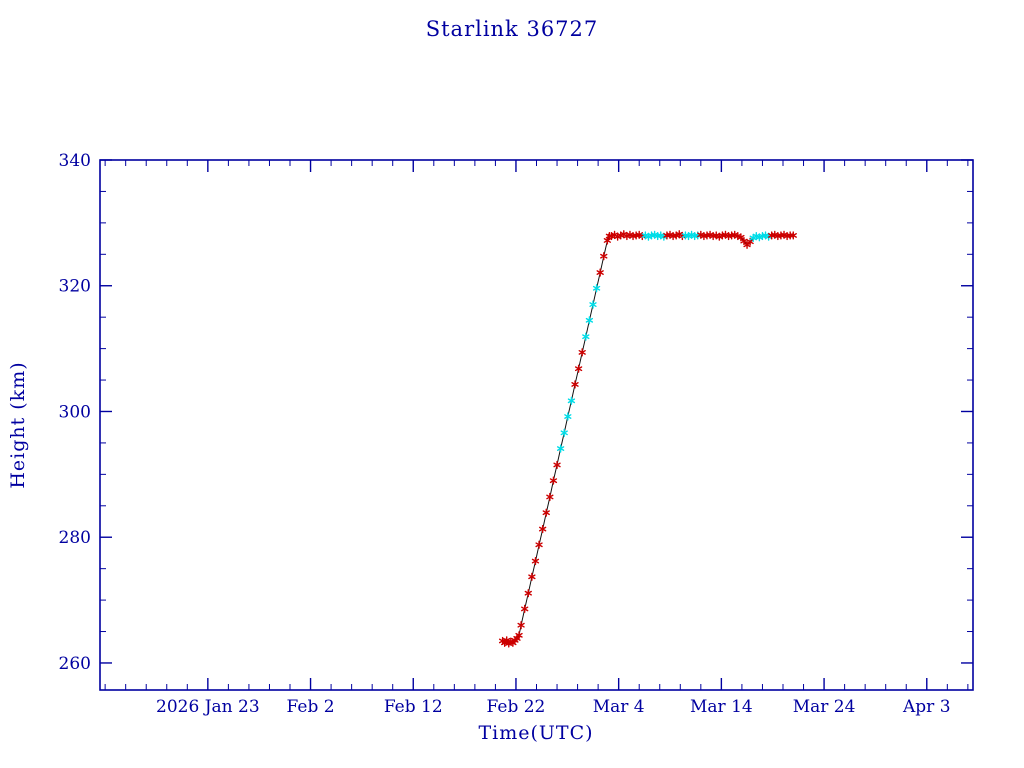 This screenshot has width=1024, height=768. Describe the element at coordinates (721, 707) in the screenshot. I see `x-tick-label: Mar 14` at that location.